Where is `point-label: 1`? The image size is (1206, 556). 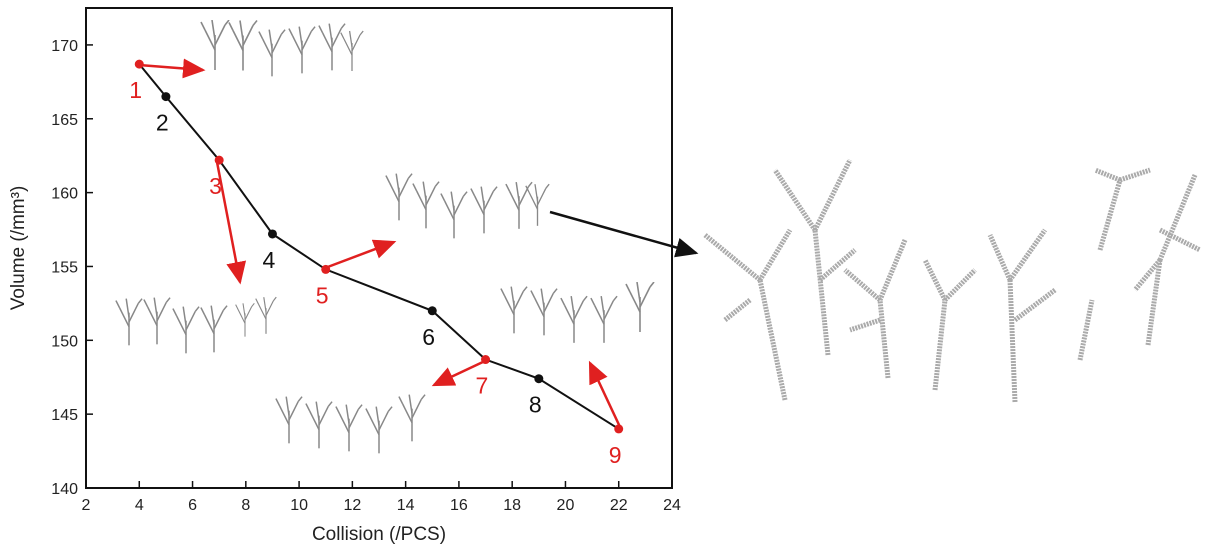
point-label: 1 is located at coordinates (135, 90).